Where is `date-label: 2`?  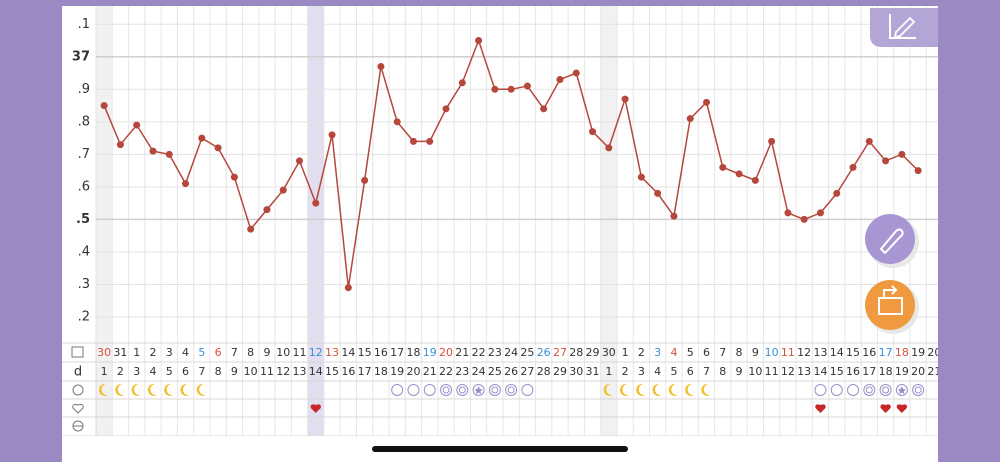 date-label: 2 is located at coordinates (152, 352).